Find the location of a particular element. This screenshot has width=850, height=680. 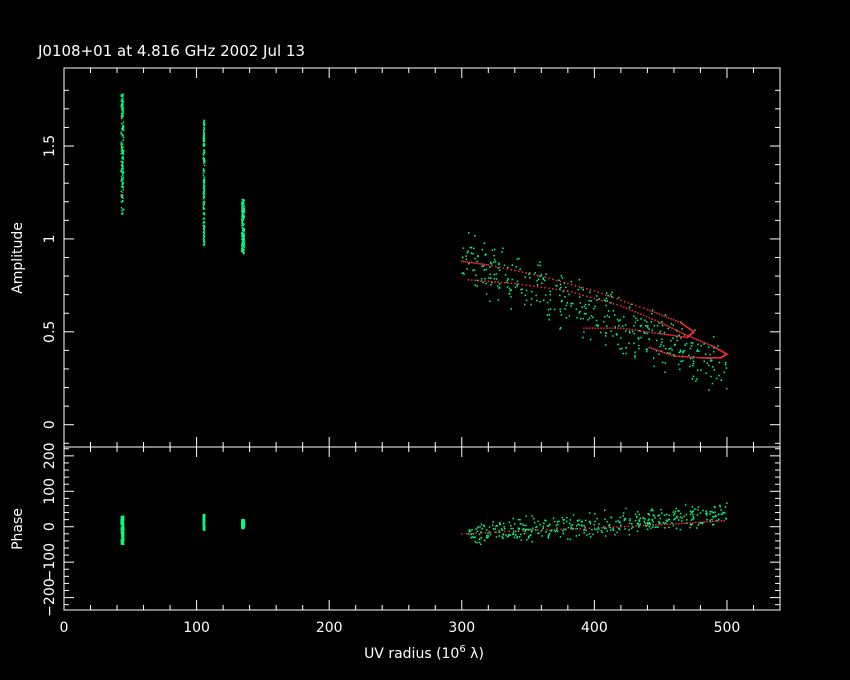

x-axis-label-main: UV radius (10 is located at coordinates (411, 654).